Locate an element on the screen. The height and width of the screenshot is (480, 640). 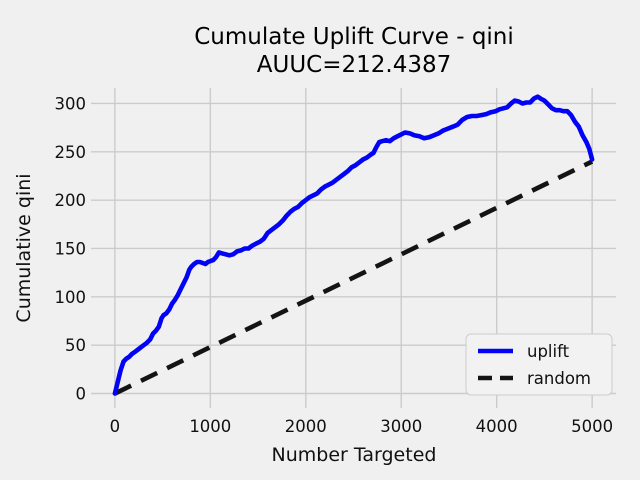
y-tick-label: 150 is located at coordinates (71, 248).